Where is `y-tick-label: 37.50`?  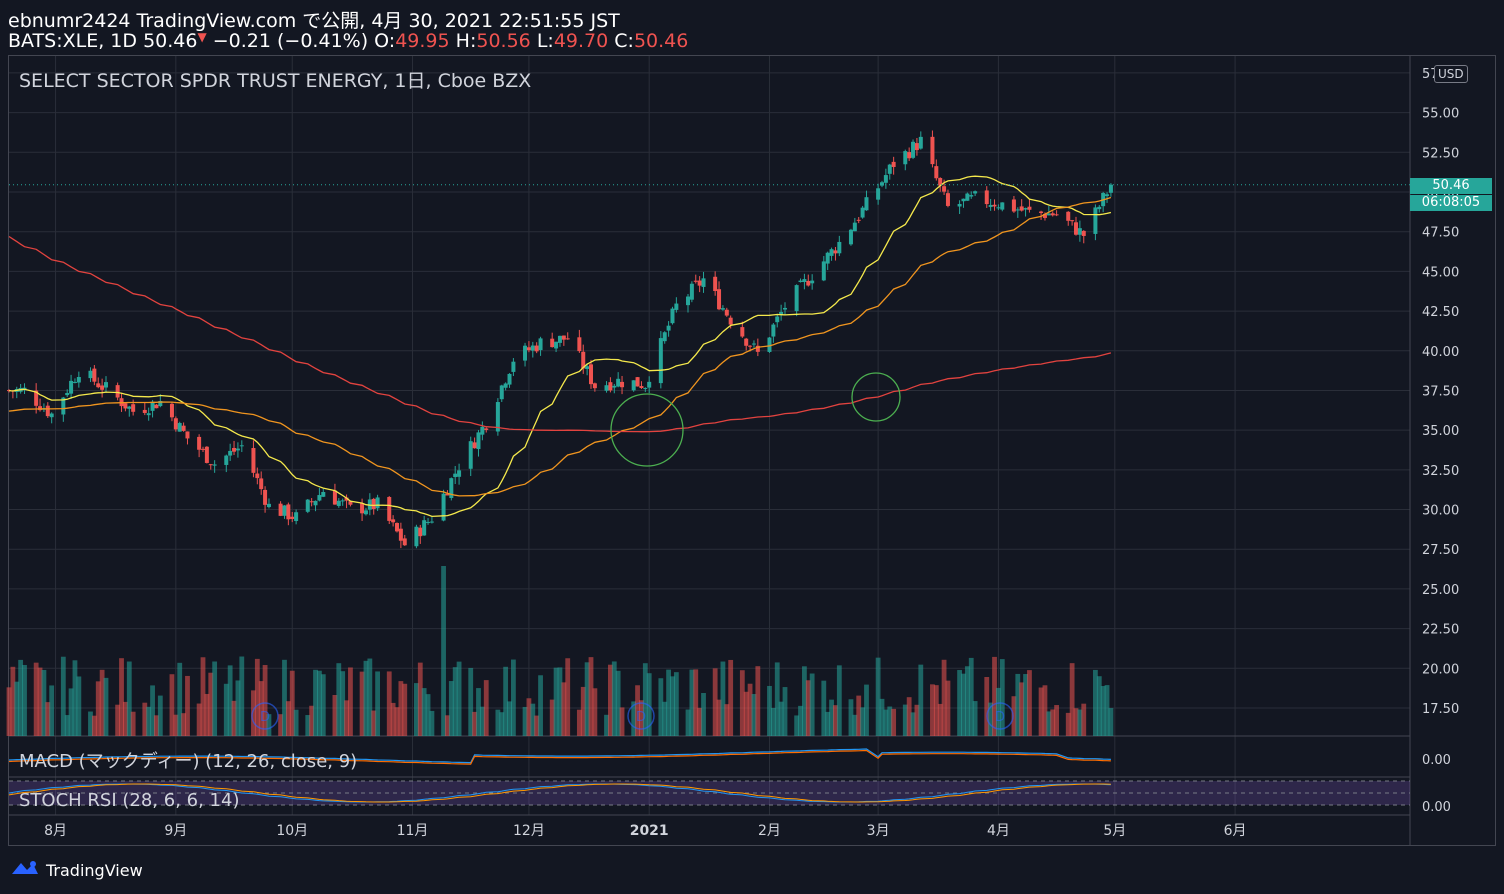
y-tick-label: 37.50 is located at coordinates (1440, 391).